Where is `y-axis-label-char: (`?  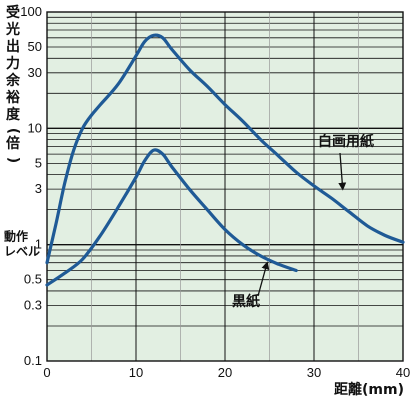 y-axis-label-char: ( is located at coordinates (13, 131).